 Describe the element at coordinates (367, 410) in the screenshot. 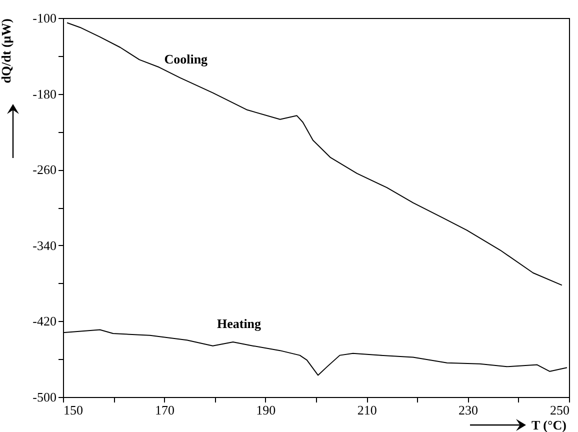

I see `x-tick-label: 210` at that location.